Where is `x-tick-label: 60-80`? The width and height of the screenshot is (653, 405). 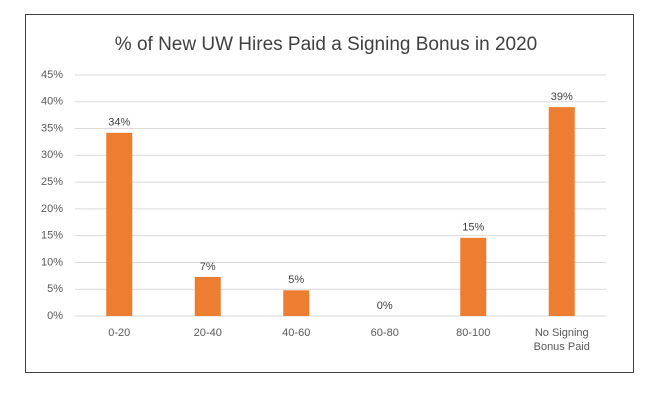 x-tick-label: 60-80 is located at coordinates (384, 333).